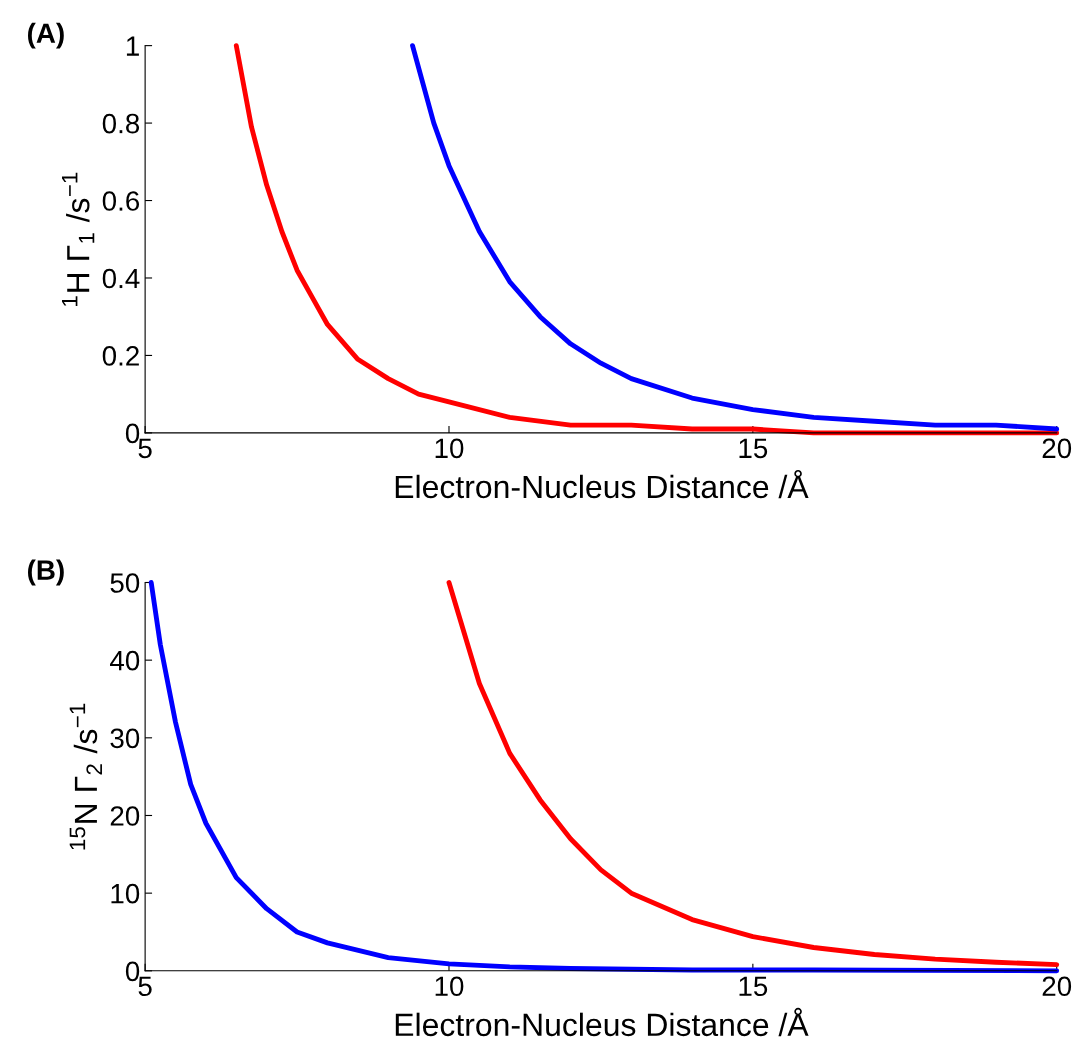 The image size is (1075, 1061). What do you see at coordinates (121, 201) in the screenshot?
I see `y-tick-label: 0.6` at bounding box center [121, 201].